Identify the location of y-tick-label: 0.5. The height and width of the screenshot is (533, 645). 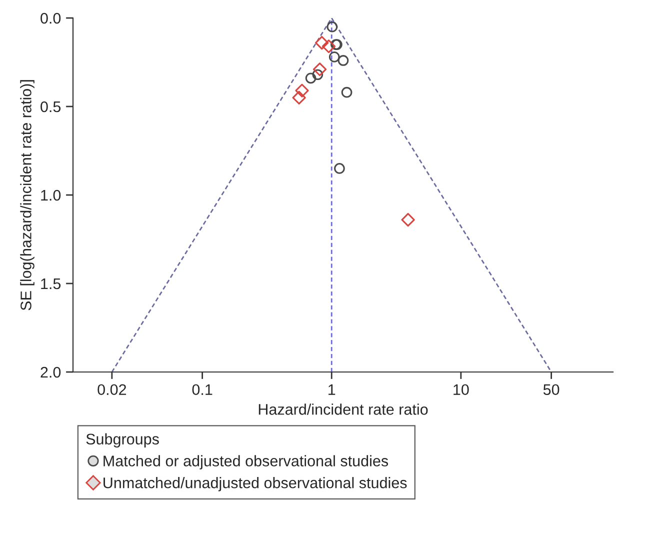
(50, 106).